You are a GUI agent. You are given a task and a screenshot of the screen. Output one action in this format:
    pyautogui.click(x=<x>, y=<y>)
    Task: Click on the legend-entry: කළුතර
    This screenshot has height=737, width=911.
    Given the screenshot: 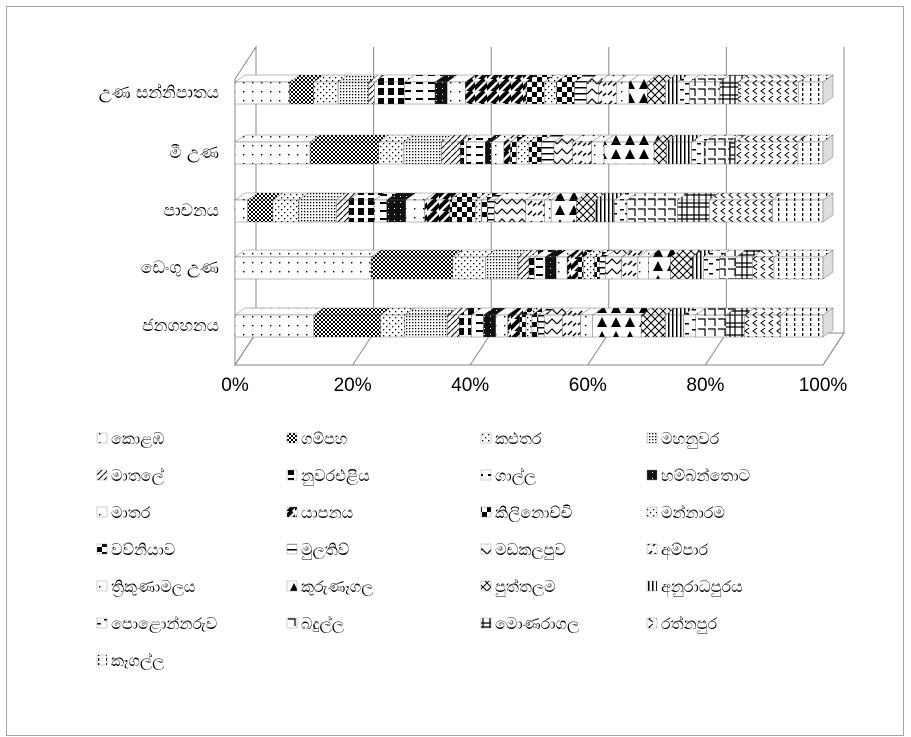 What is the action you would take?
    pyautogui.click(x=511, y=438)
    